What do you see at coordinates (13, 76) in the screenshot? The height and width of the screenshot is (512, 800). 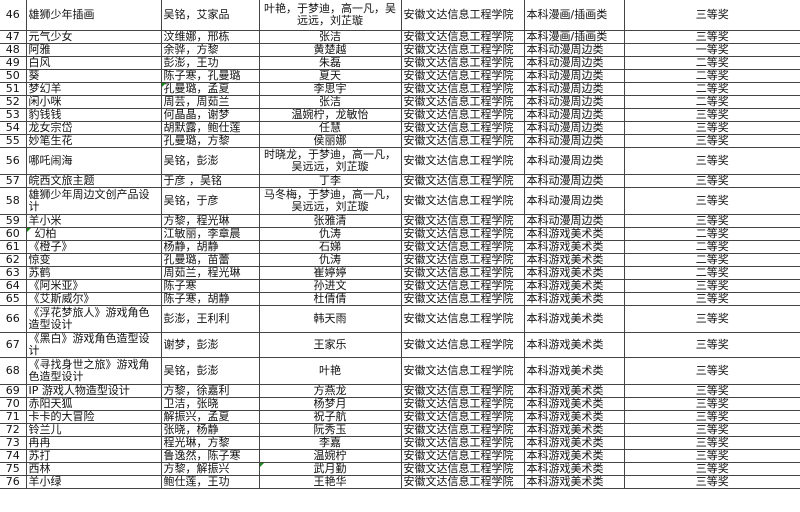 I see `row-number-cell: 50` at bounding box center [13, 76].